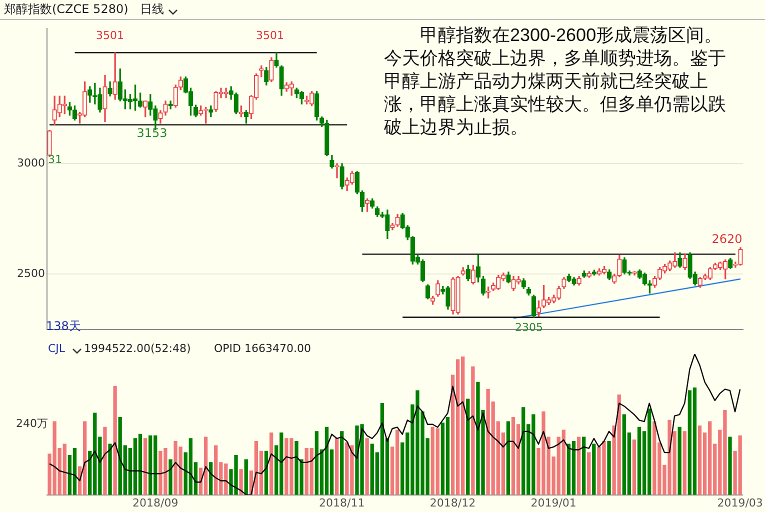 Image resolution: width=765 pixels, height=512 pixels. I want to click on x-tick-label: 2019/03, so click(740, 503).